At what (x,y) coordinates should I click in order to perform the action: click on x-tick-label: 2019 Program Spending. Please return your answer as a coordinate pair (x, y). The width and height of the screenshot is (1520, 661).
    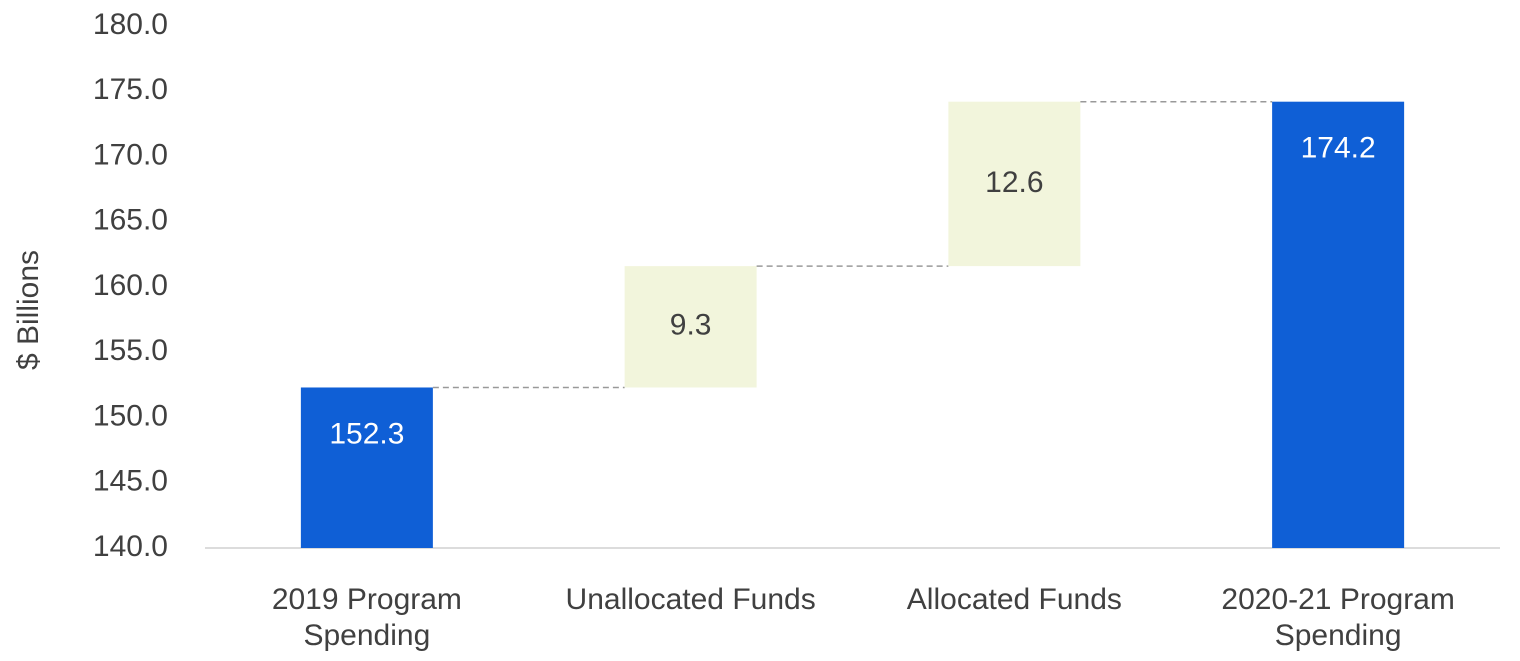
    Looking at the image, I should click on (366, 617).